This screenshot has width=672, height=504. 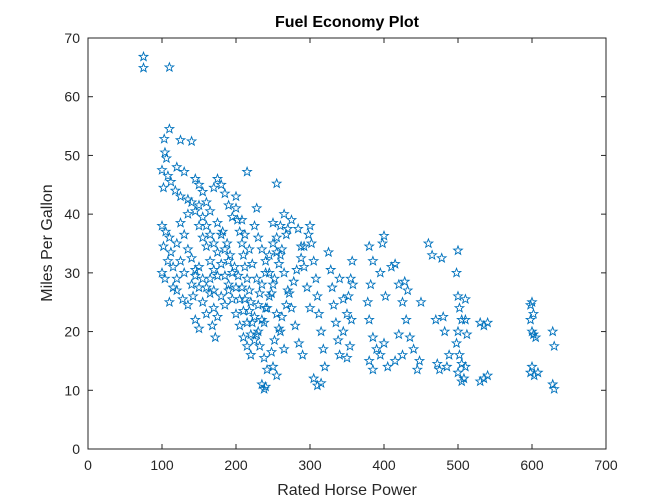 I want to click on y-tick-label: 50, so click(x=72, y=155).